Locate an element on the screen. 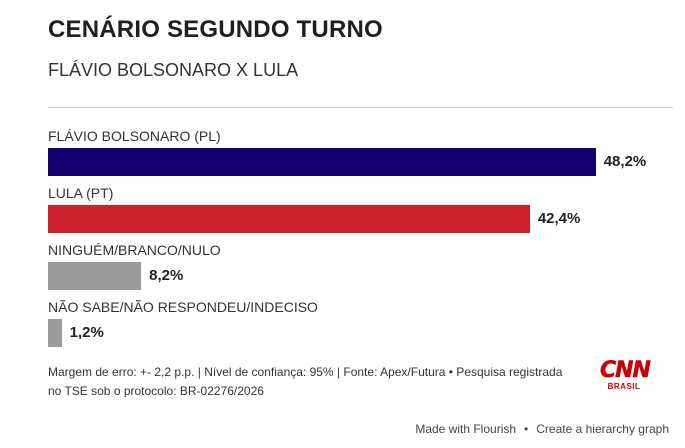  bar-group: FLÁVIO BOLSONARO (PL) 48,2% is located at coordinates (360, 151).